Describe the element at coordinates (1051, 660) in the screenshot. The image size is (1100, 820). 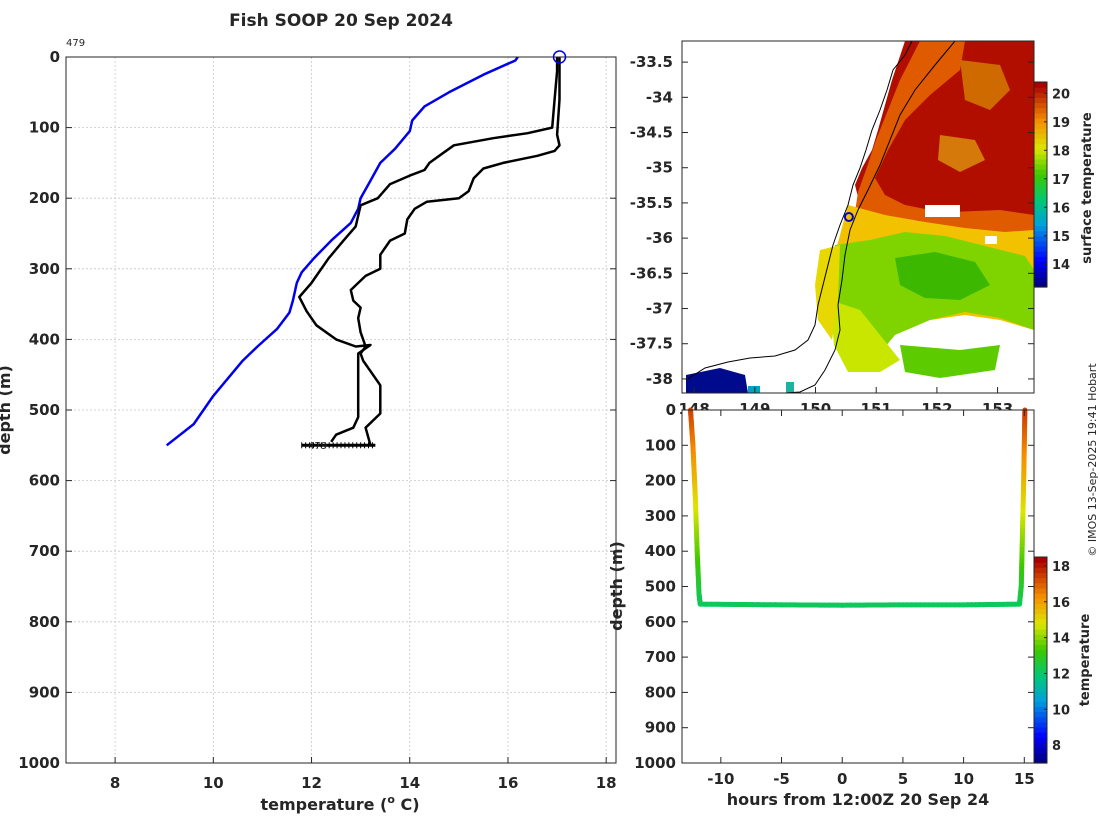
I see `temperature-colorbar: 8 10 12 14 16 18` at that location.